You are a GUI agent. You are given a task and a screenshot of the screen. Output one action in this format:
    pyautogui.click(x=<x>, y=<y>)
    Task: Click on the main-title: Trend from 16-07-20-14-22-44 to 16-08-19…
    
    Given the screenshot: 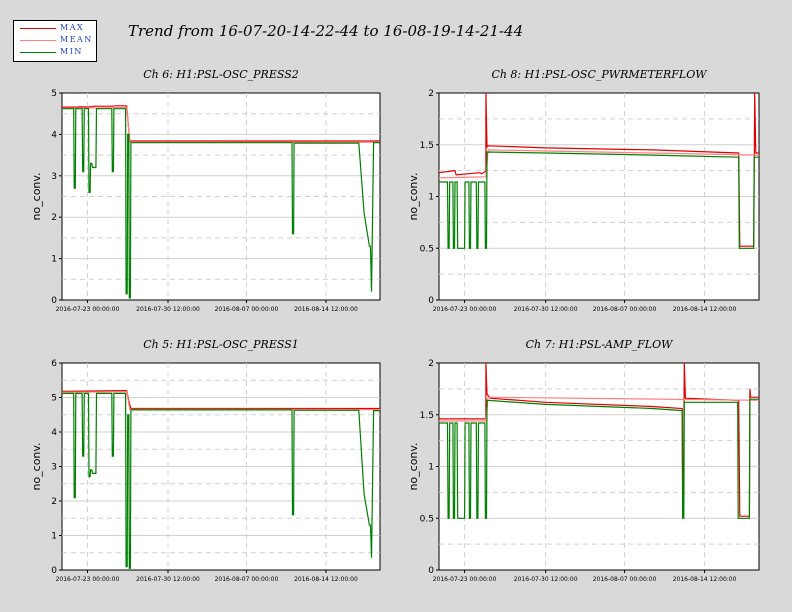 What is the action you would take?
    pyautogui.click(x=326, y=31)
    